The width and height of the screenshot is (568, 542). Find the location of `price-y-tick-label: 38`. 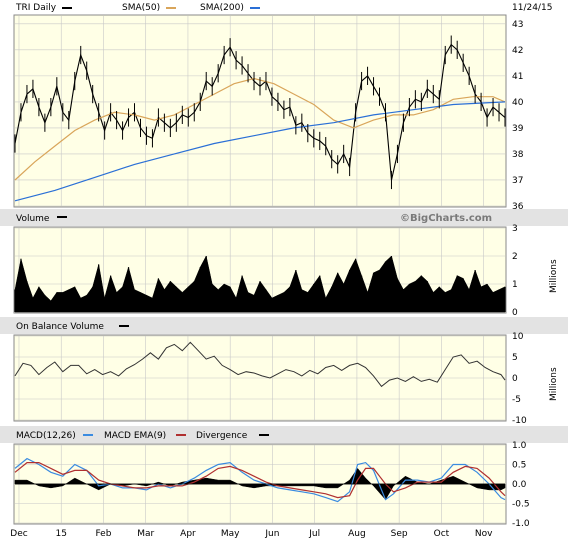

price-y-tick-label: 38 is located at coordinates (518, 155).